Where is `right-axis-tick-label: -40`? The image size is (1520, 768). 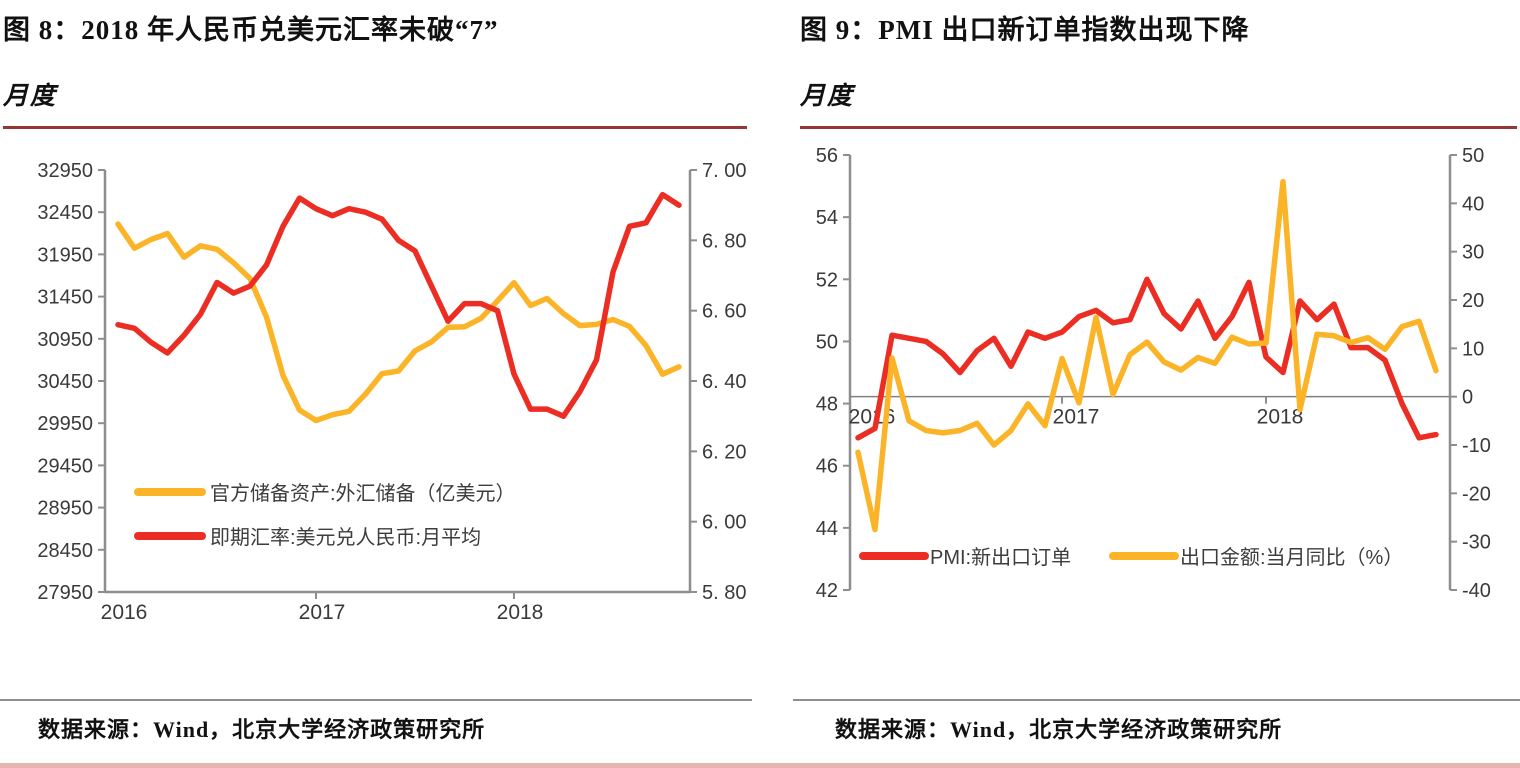 right-axis-tick-label: -40 is located at coordinates (1476, 591).